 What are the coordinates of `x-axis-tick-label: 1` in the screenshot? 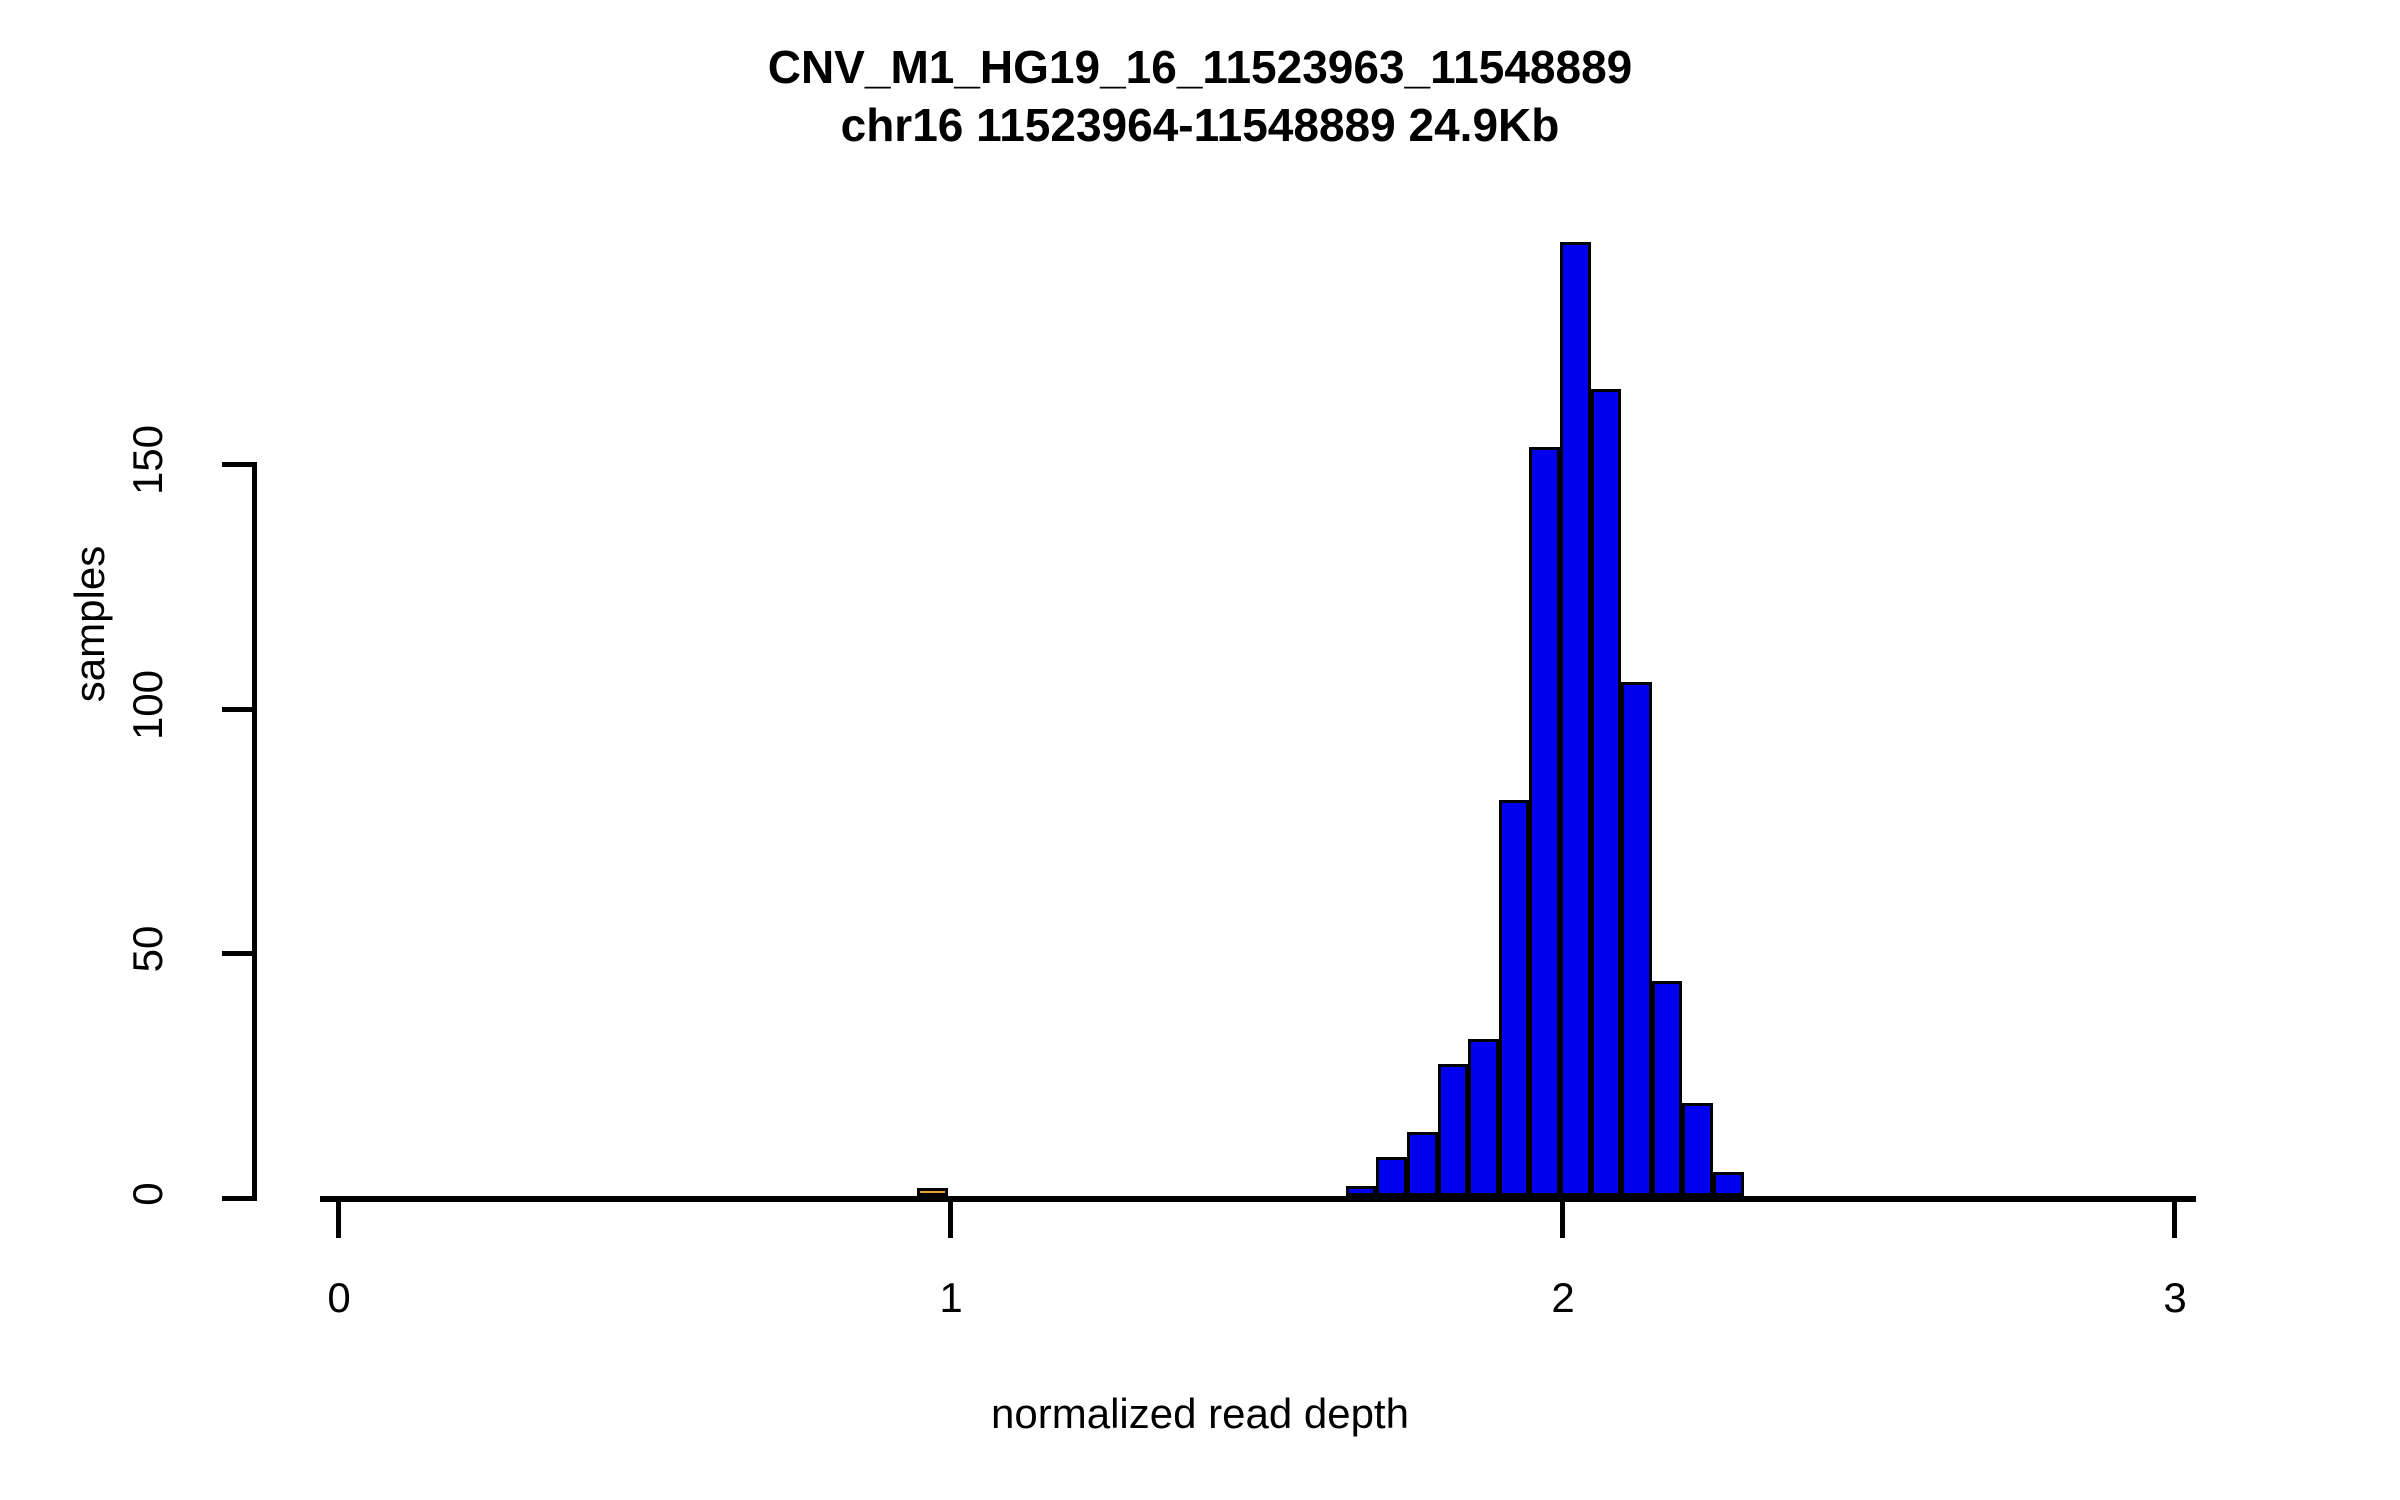 It's located at (951, 1297).